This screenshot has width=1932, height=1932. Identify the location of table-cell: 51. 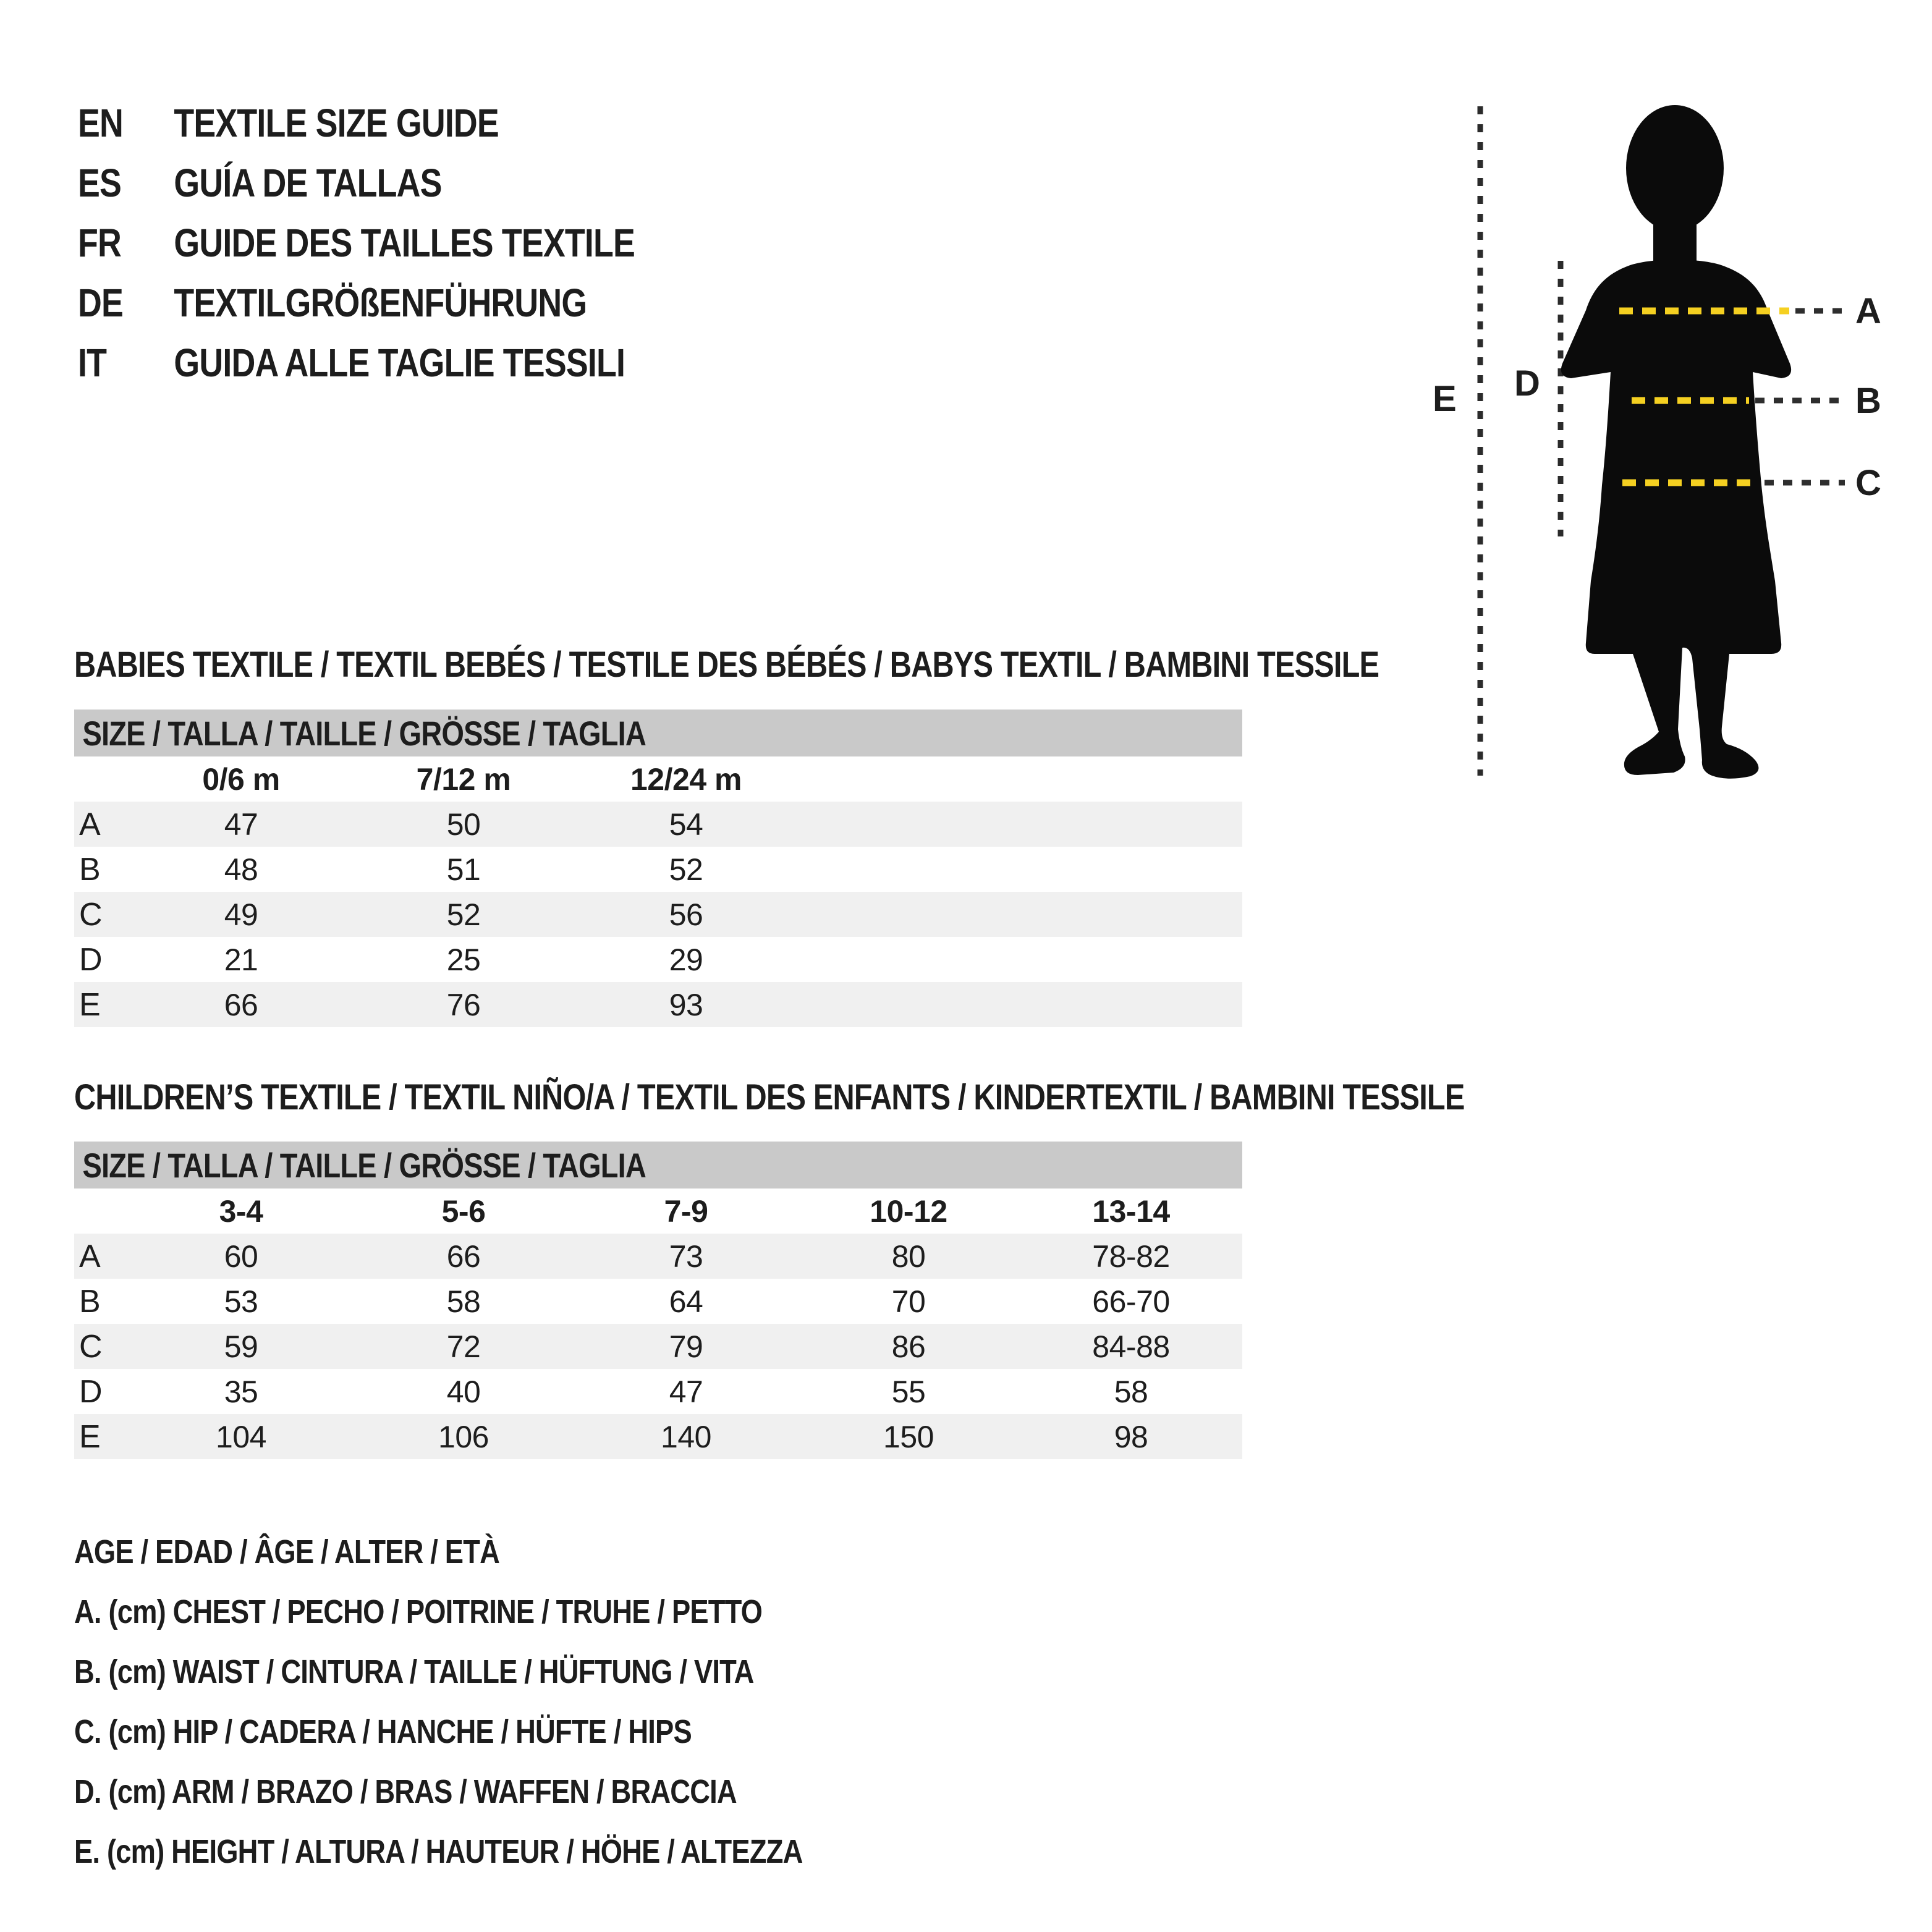
(463, 869).